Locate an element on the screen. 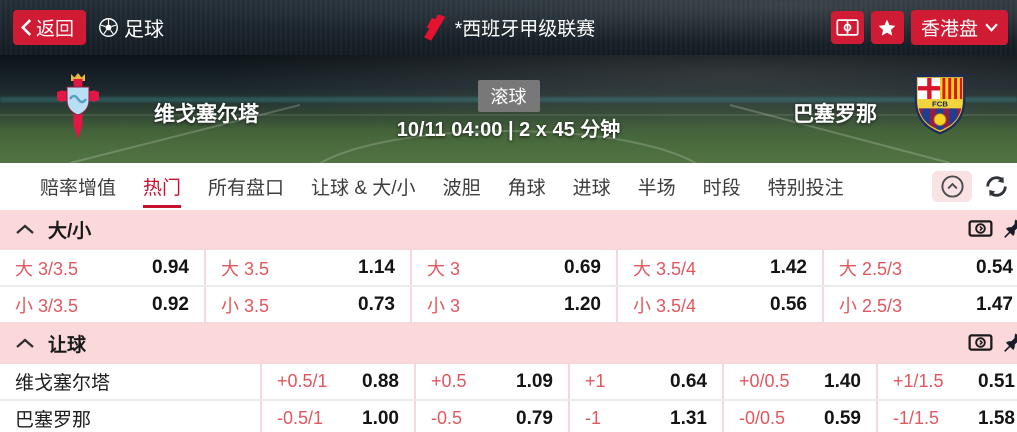 This screenshot has width=1017, height=432. league-name: *西班牙甲级联赛 is located at coordinates (525, 29).